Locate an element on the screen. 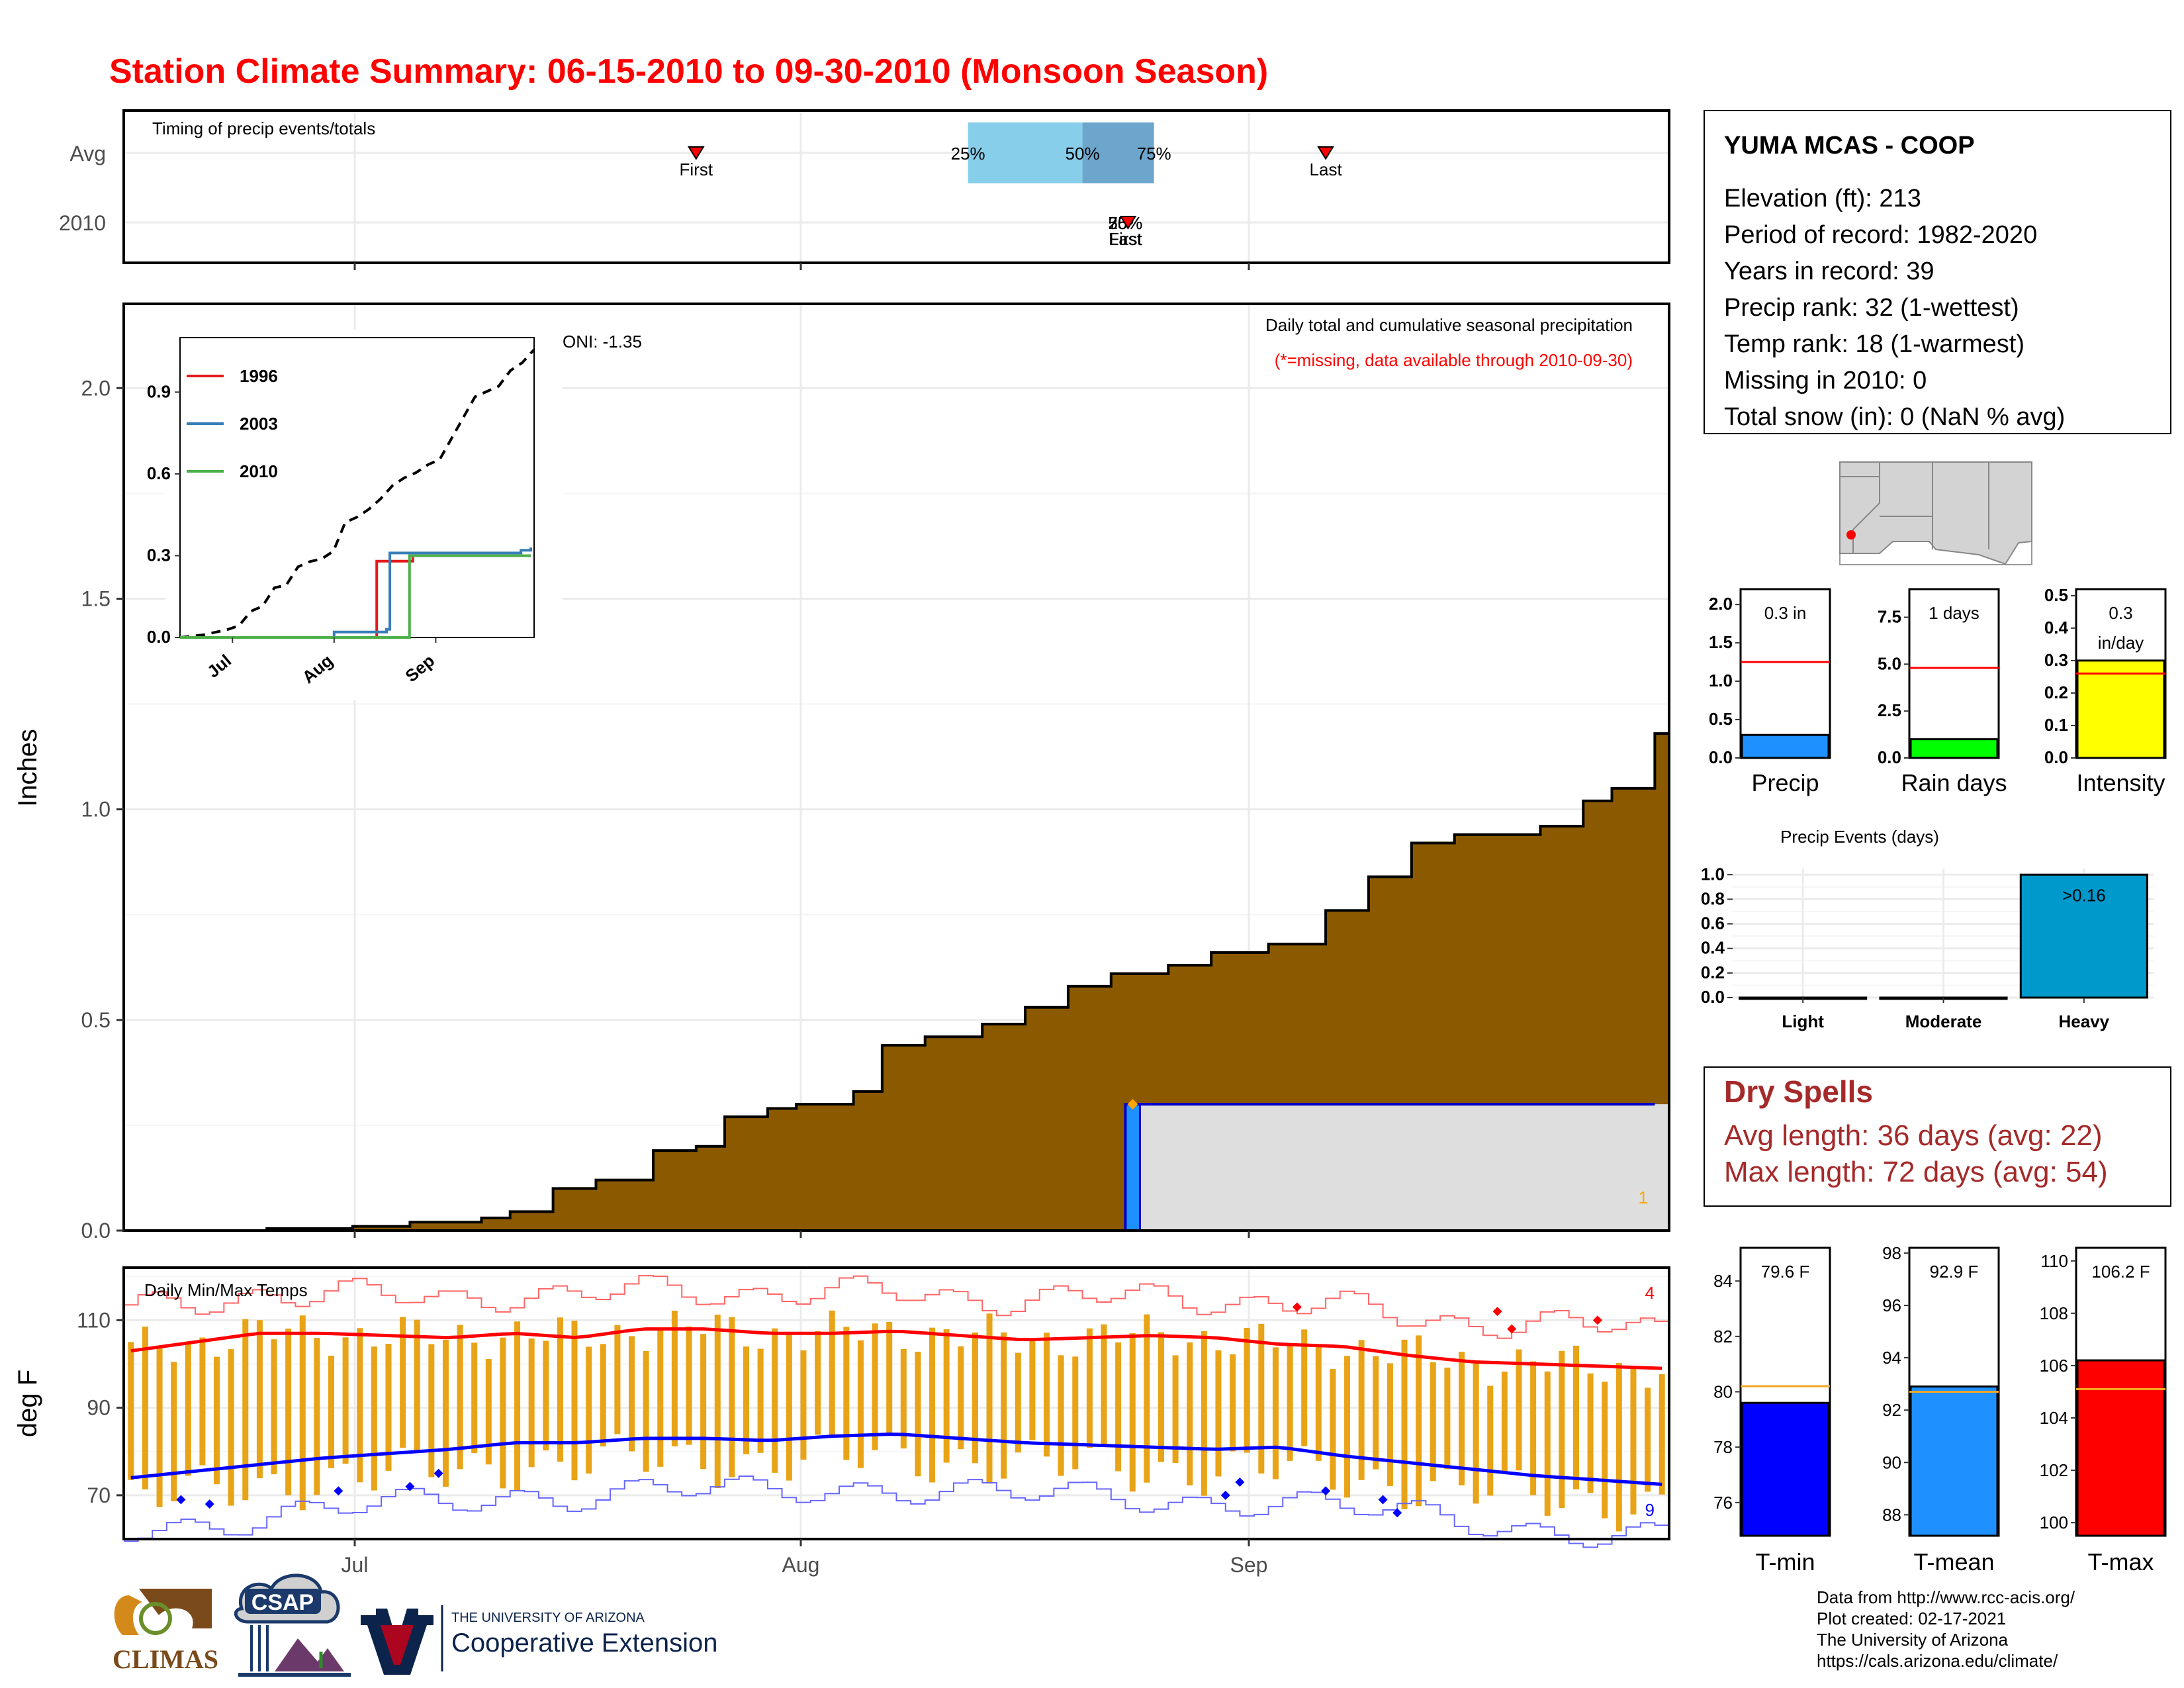 The height and width of the screenshot is (1688, 2184). credit-data-source: Data from http://www.rcc-acis.org/ is located at coordinates (1946, 1597).